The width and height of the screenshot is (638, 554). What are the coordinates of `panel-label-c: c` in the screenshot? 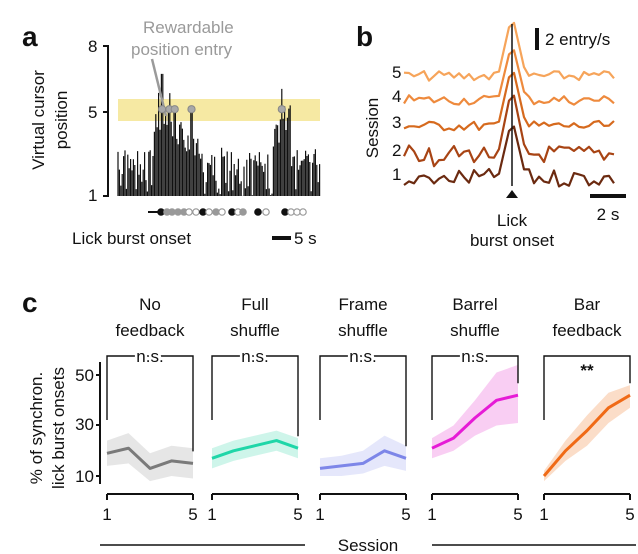 It's located at (30, 302).